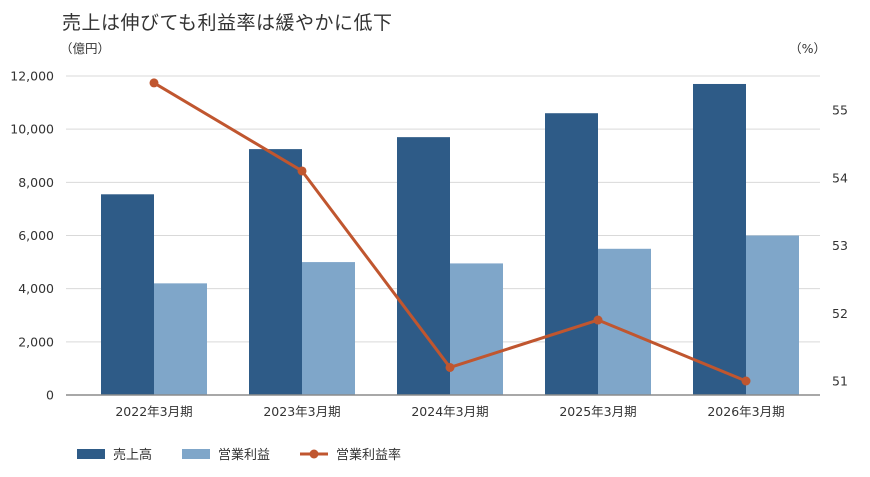 The image size is (870, 477). Describe the element at coordinates (132, 455) in the screenshot. I see `legend-label: 売上高` at that location.